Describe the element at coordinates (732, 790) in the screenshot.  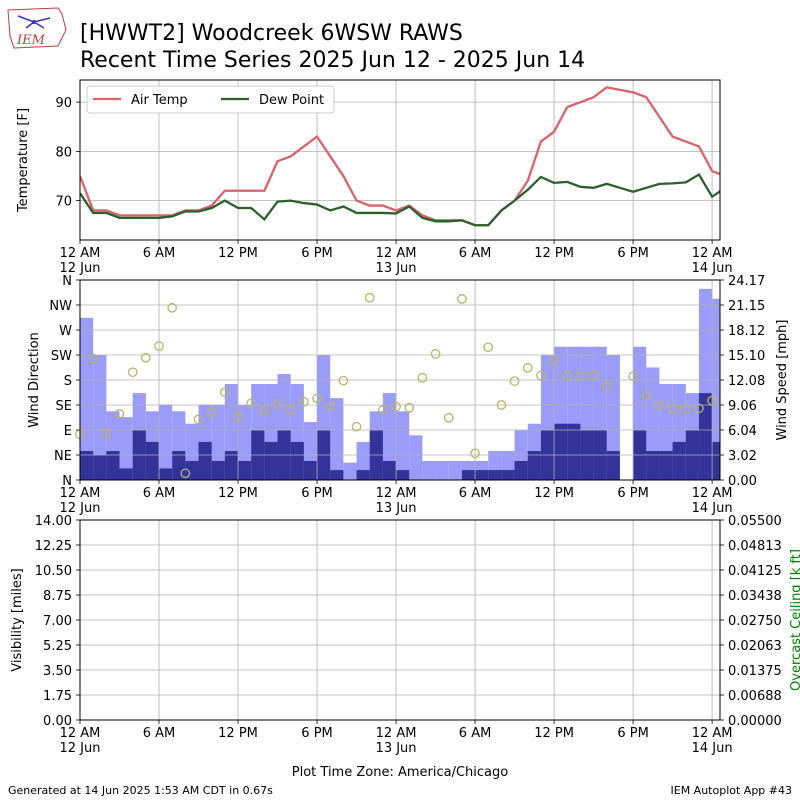
I see `app-note: IEM Autoplot App #43` at that location.